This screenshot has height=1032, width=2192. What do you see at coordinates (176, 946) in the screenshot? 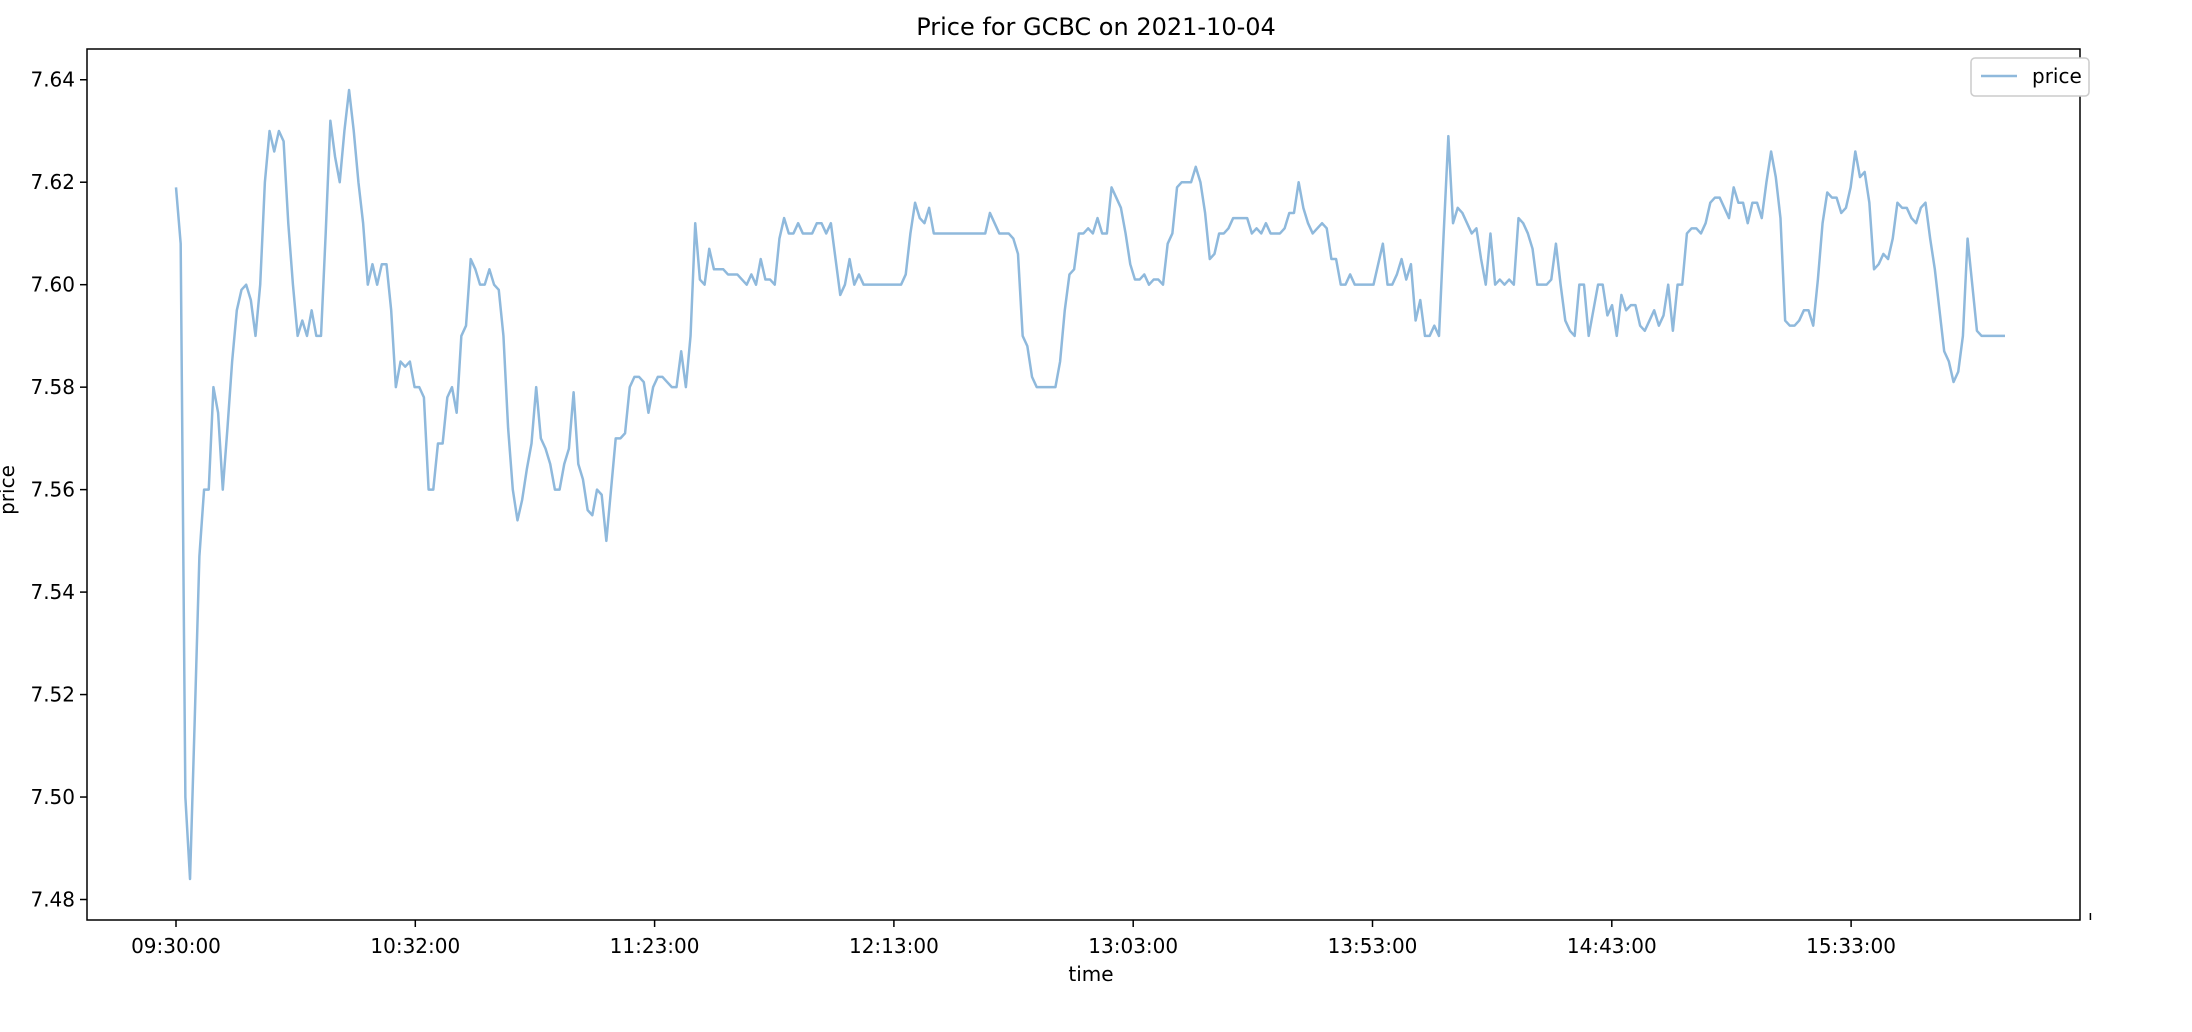
I see `x-tick-label: 09:30:00` at bounding box center [176, 946].